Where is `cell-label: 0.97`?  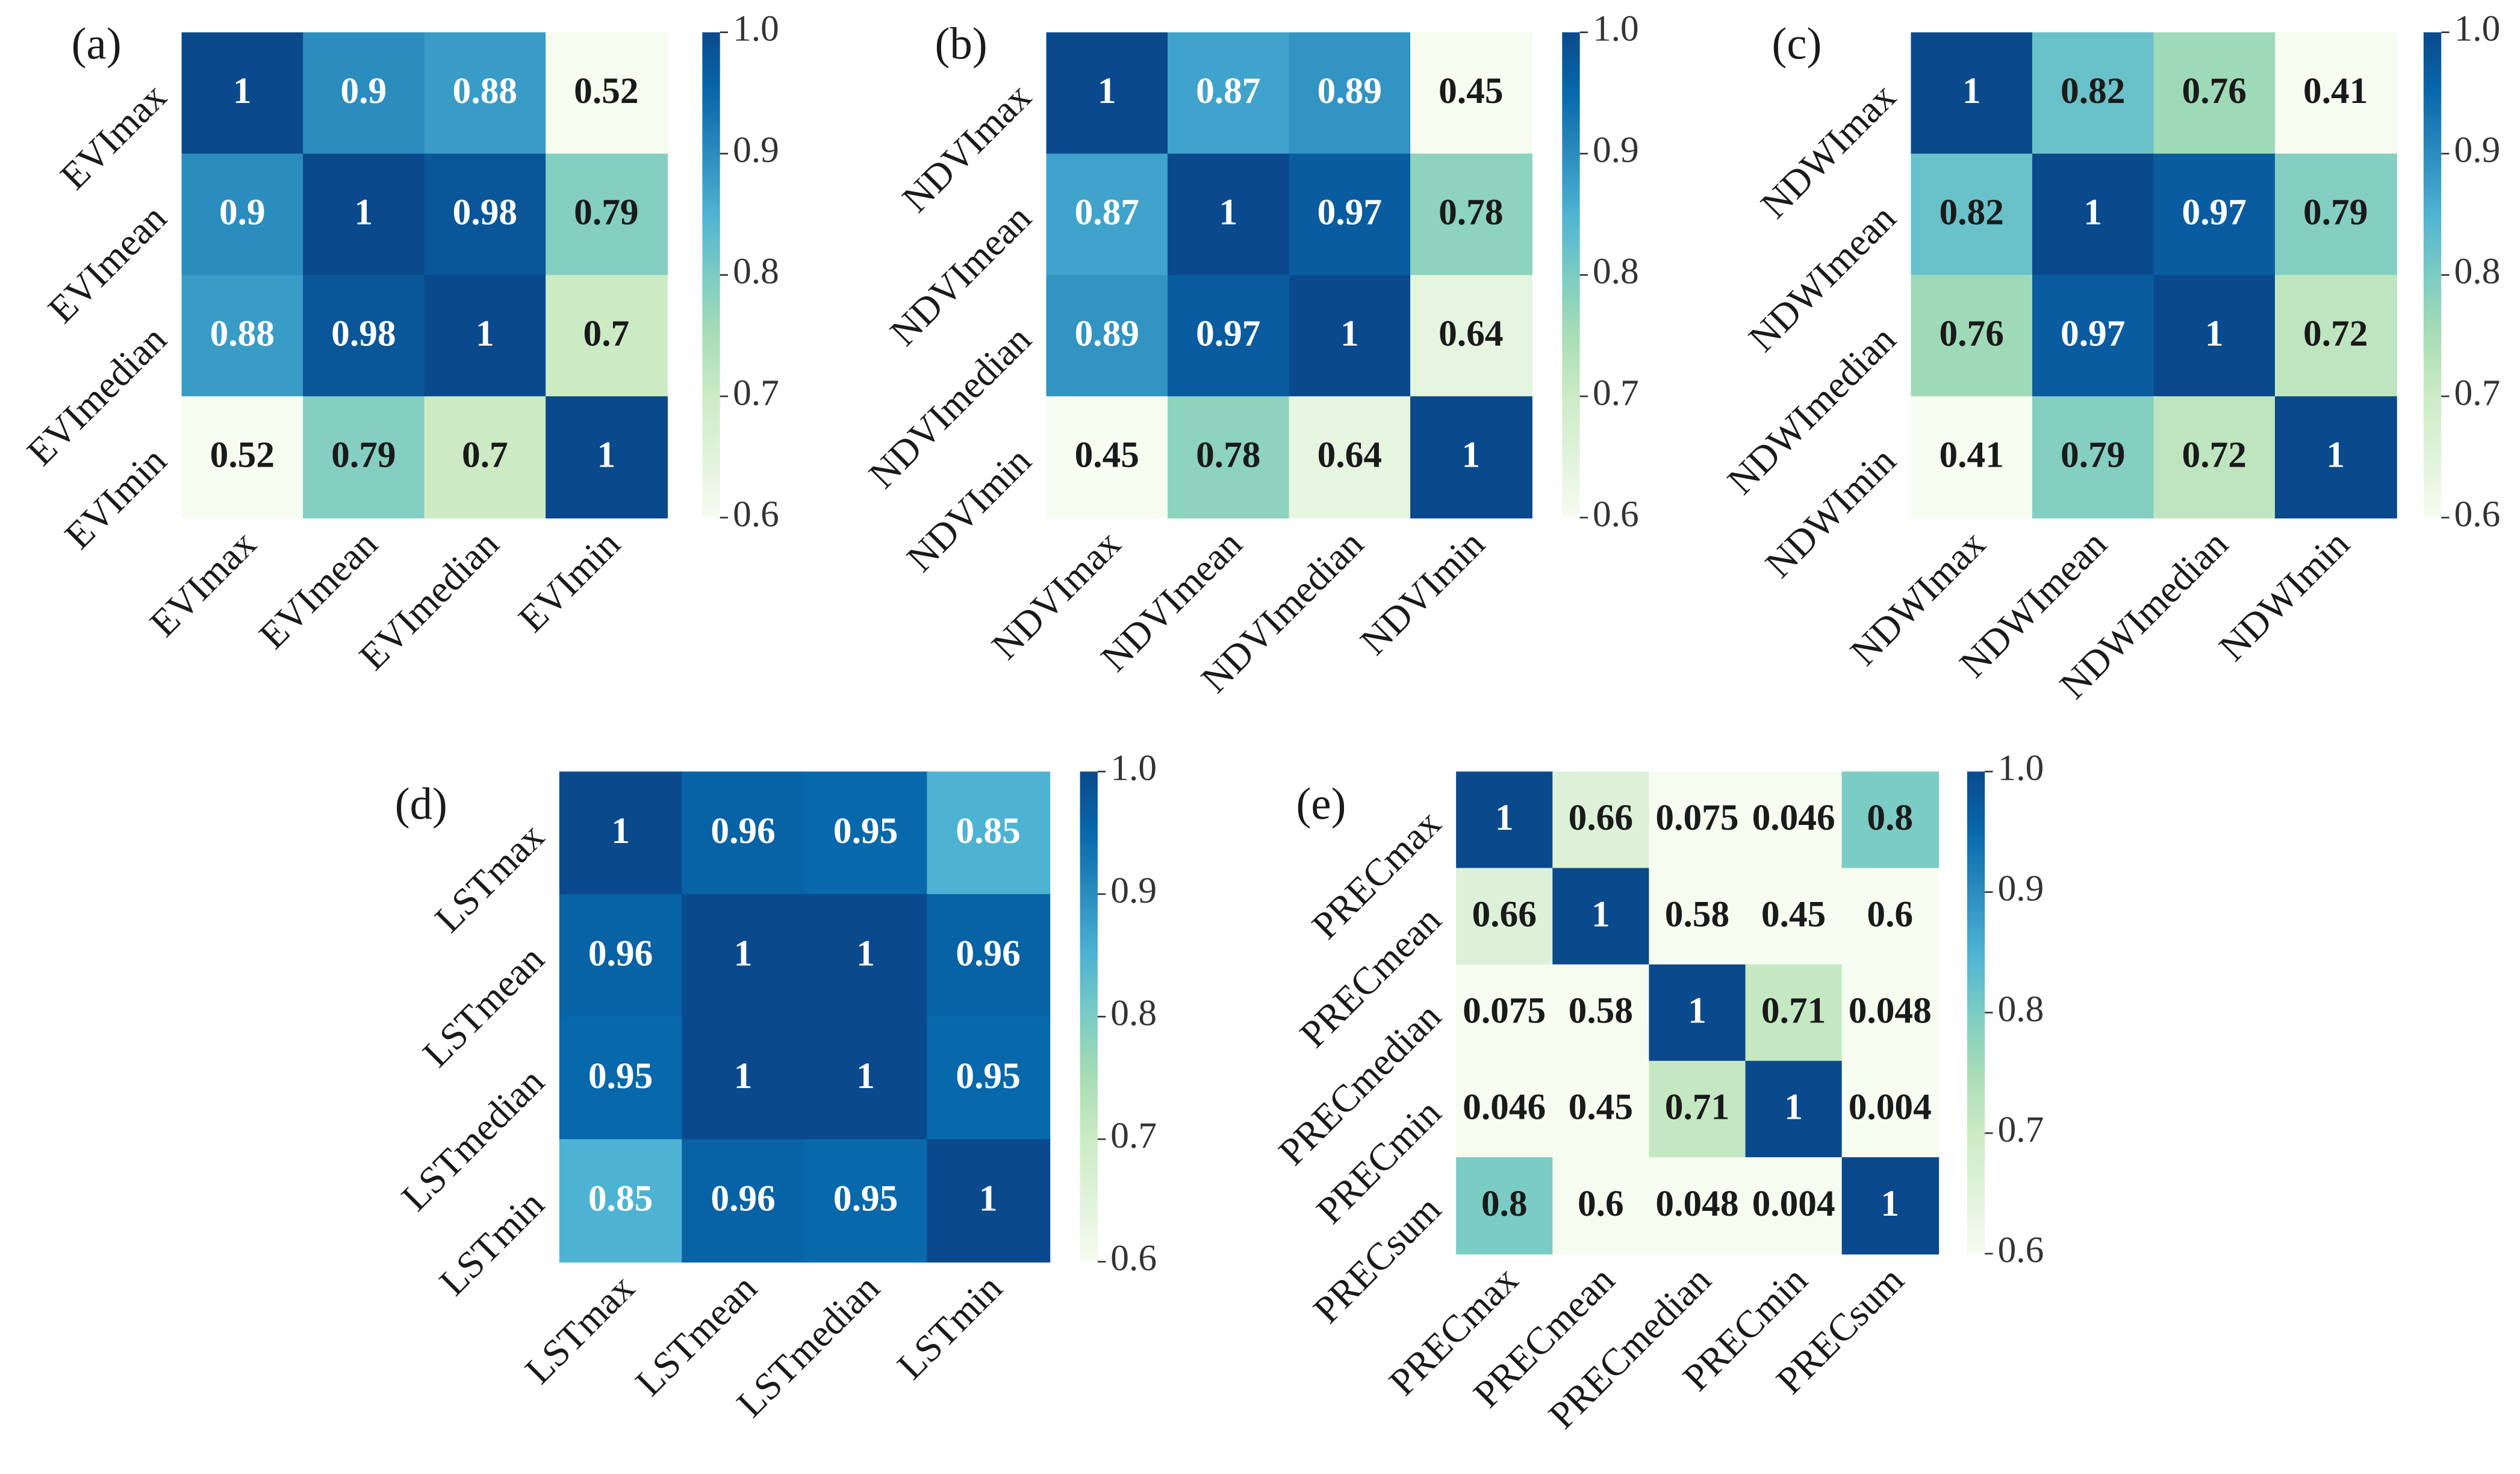 cell-label: 0.97 is located at coordinates (1350, 212).